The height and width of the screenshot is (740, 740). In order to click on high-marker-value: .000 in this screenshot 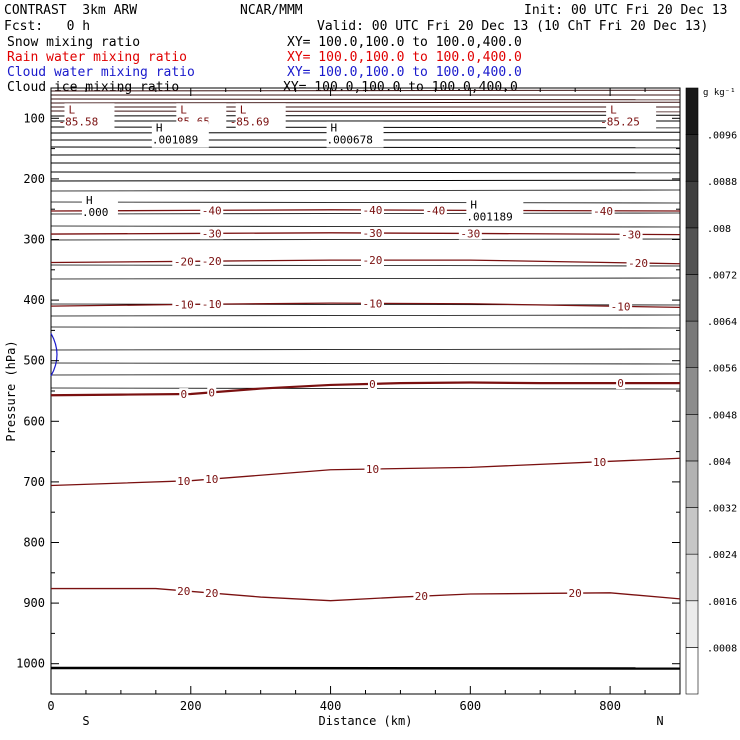, I will do `click(95, 212)`.